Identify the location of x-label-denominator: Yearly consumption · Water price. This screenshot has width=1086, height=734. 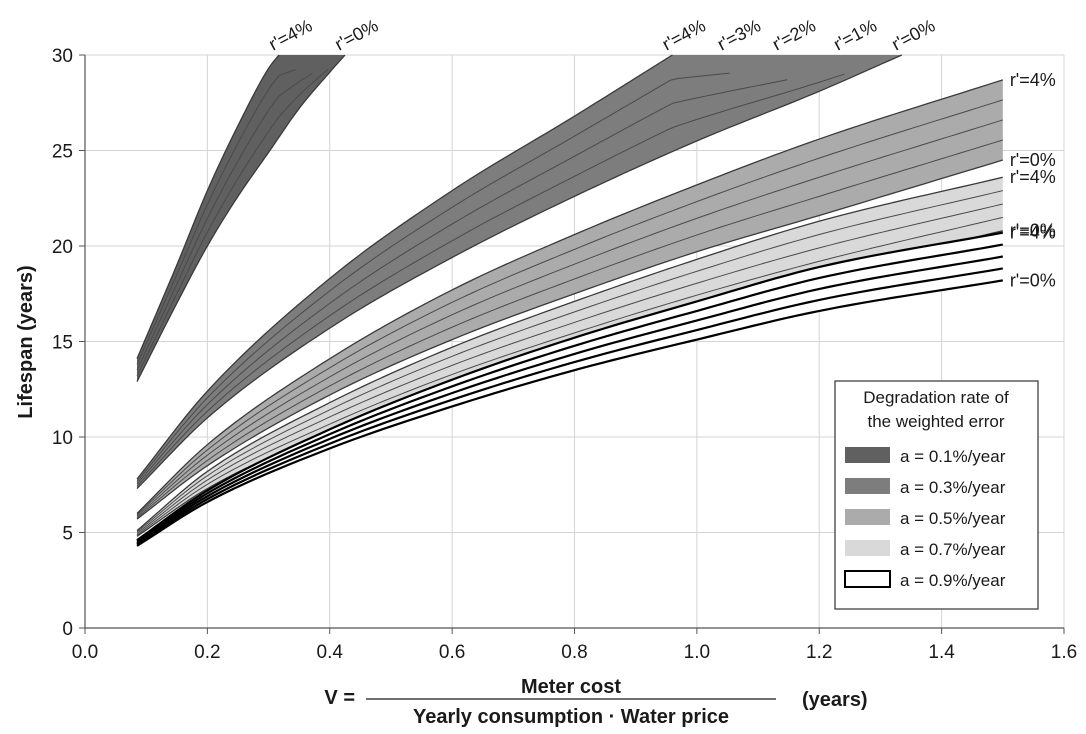
(571, 717).